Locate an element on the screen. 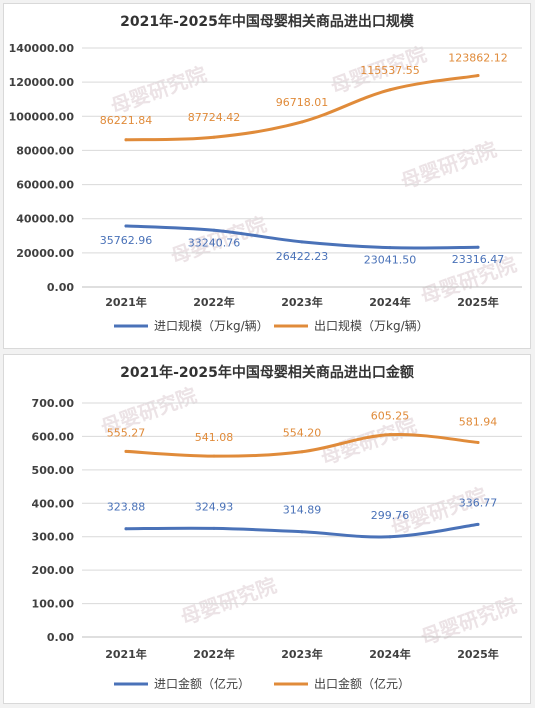 The height and width of the screenshot is (708, 535). y-tick-label: 40000.00 is located at coordinates (45, 219).